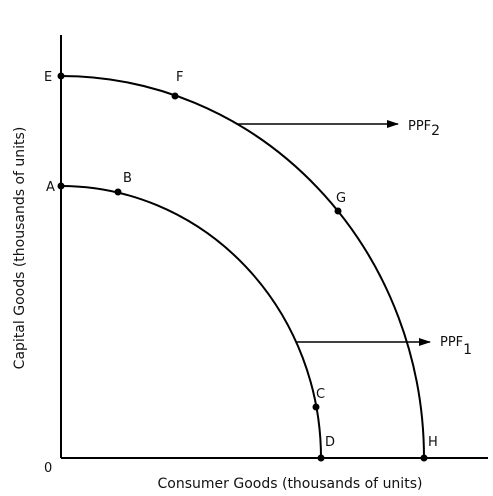  I want to click on point-e, so click(61, 76).